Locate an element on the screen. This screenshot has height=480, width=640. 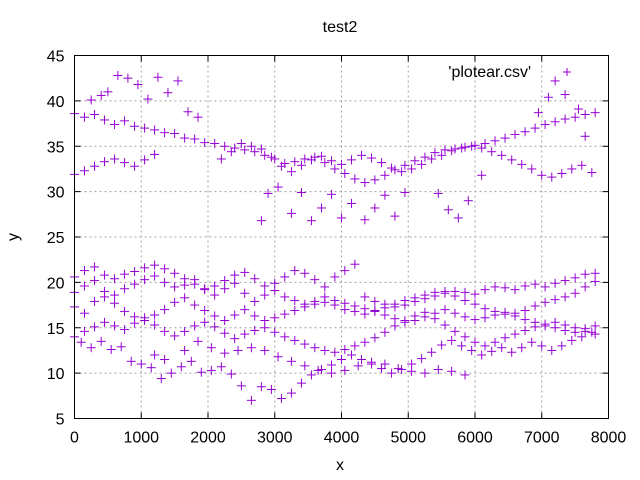
x-tick-label: 0 is located at coordinates (74, 438).